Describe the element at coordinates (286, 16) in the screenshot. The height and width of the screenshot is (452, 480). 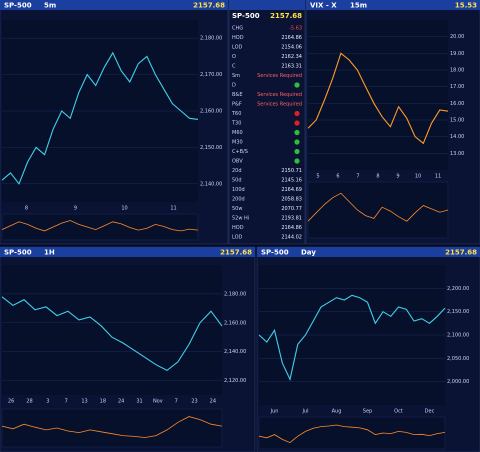
I see `watchlist-price: 2157.68` at that location.